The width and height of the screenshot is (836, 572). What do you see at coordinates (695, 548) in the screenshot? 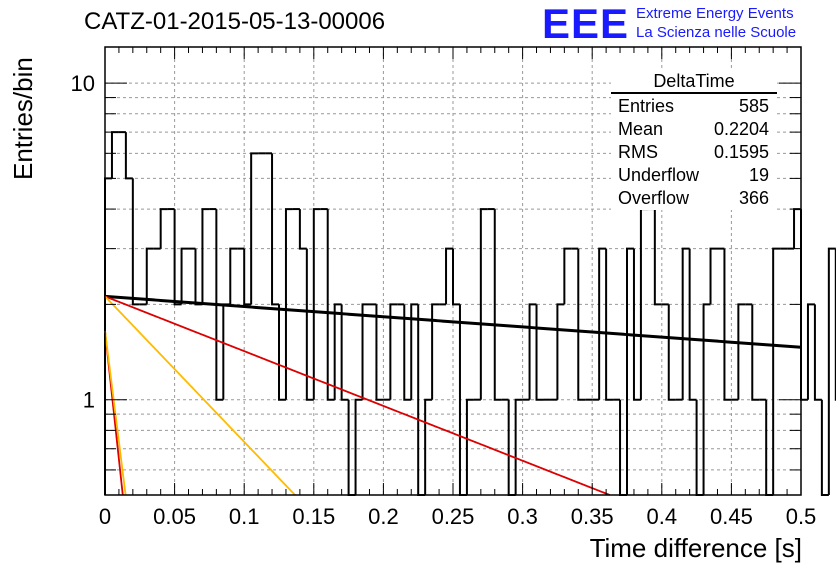
I see `x-axis-label: Time difference [s]` at bounding box center [695, 548].